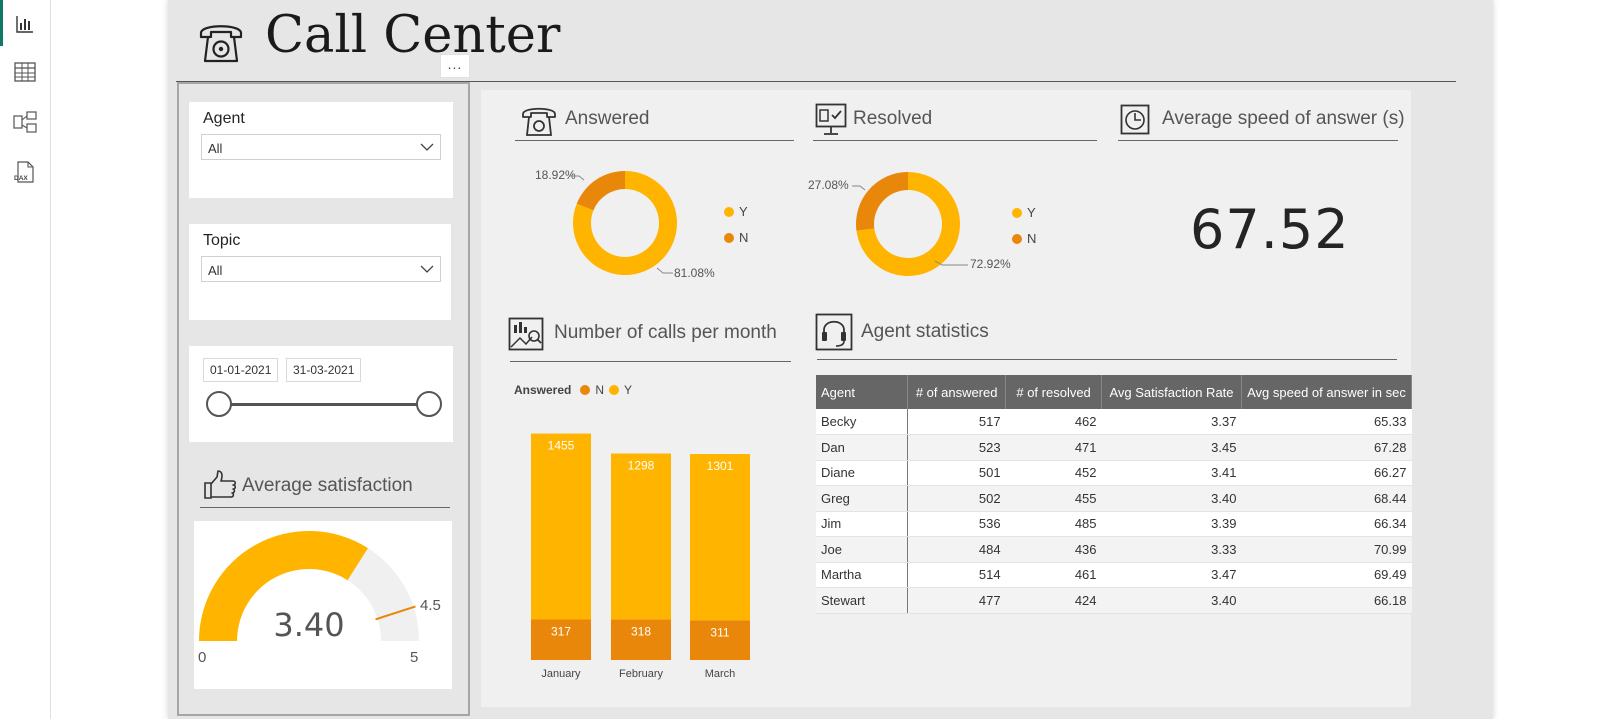 The width and height of the screenshot is (1612, 719). What do you see at coordinates (862, 447) in the screenshot?
I see `table-cell: Dan` at bounding box center [862, 447].